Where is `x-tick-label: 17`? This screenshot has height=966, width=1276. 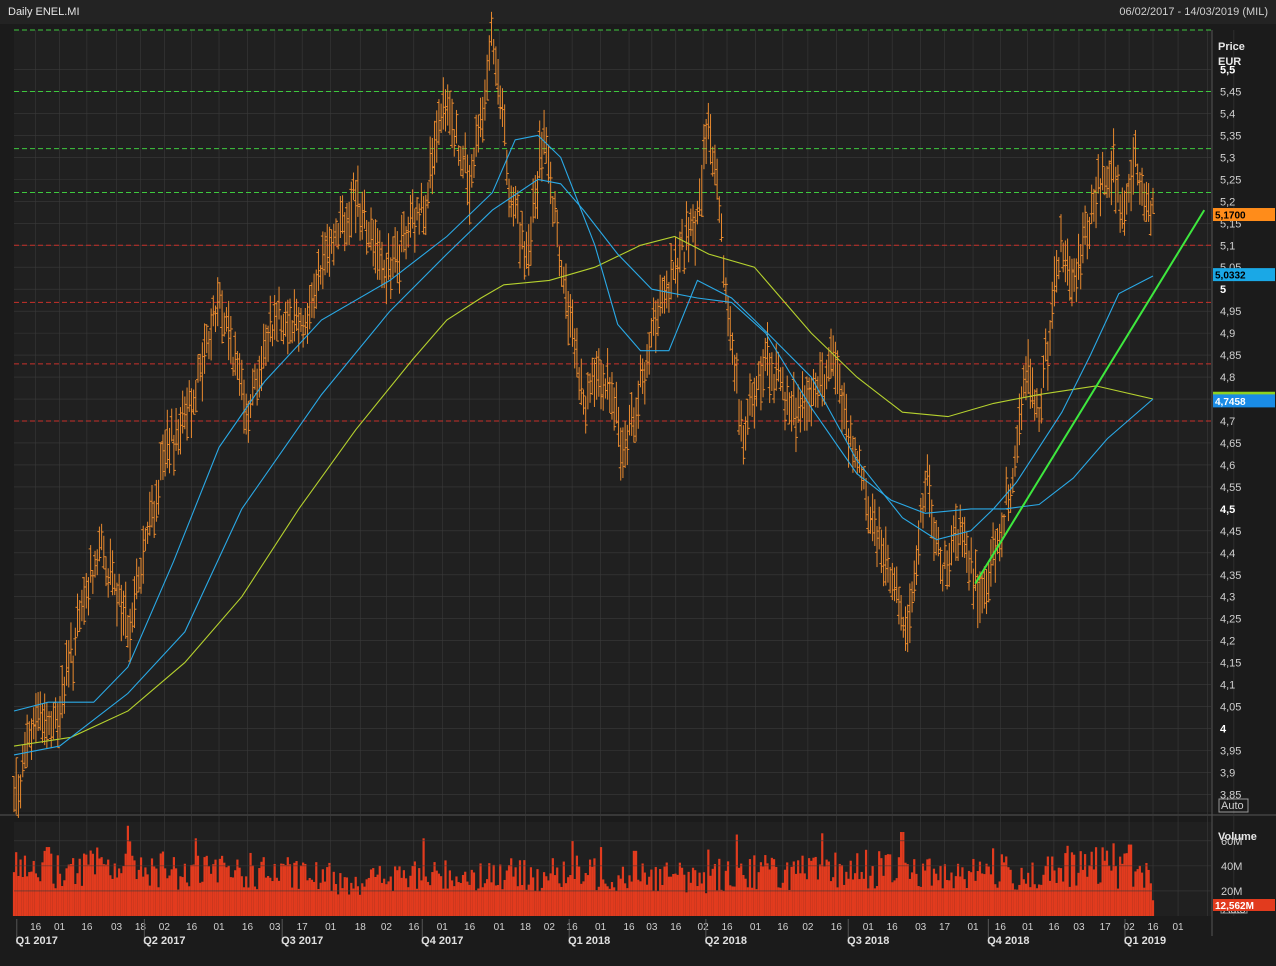 x-tick-label: 17 is located at coordinates (945, 927).